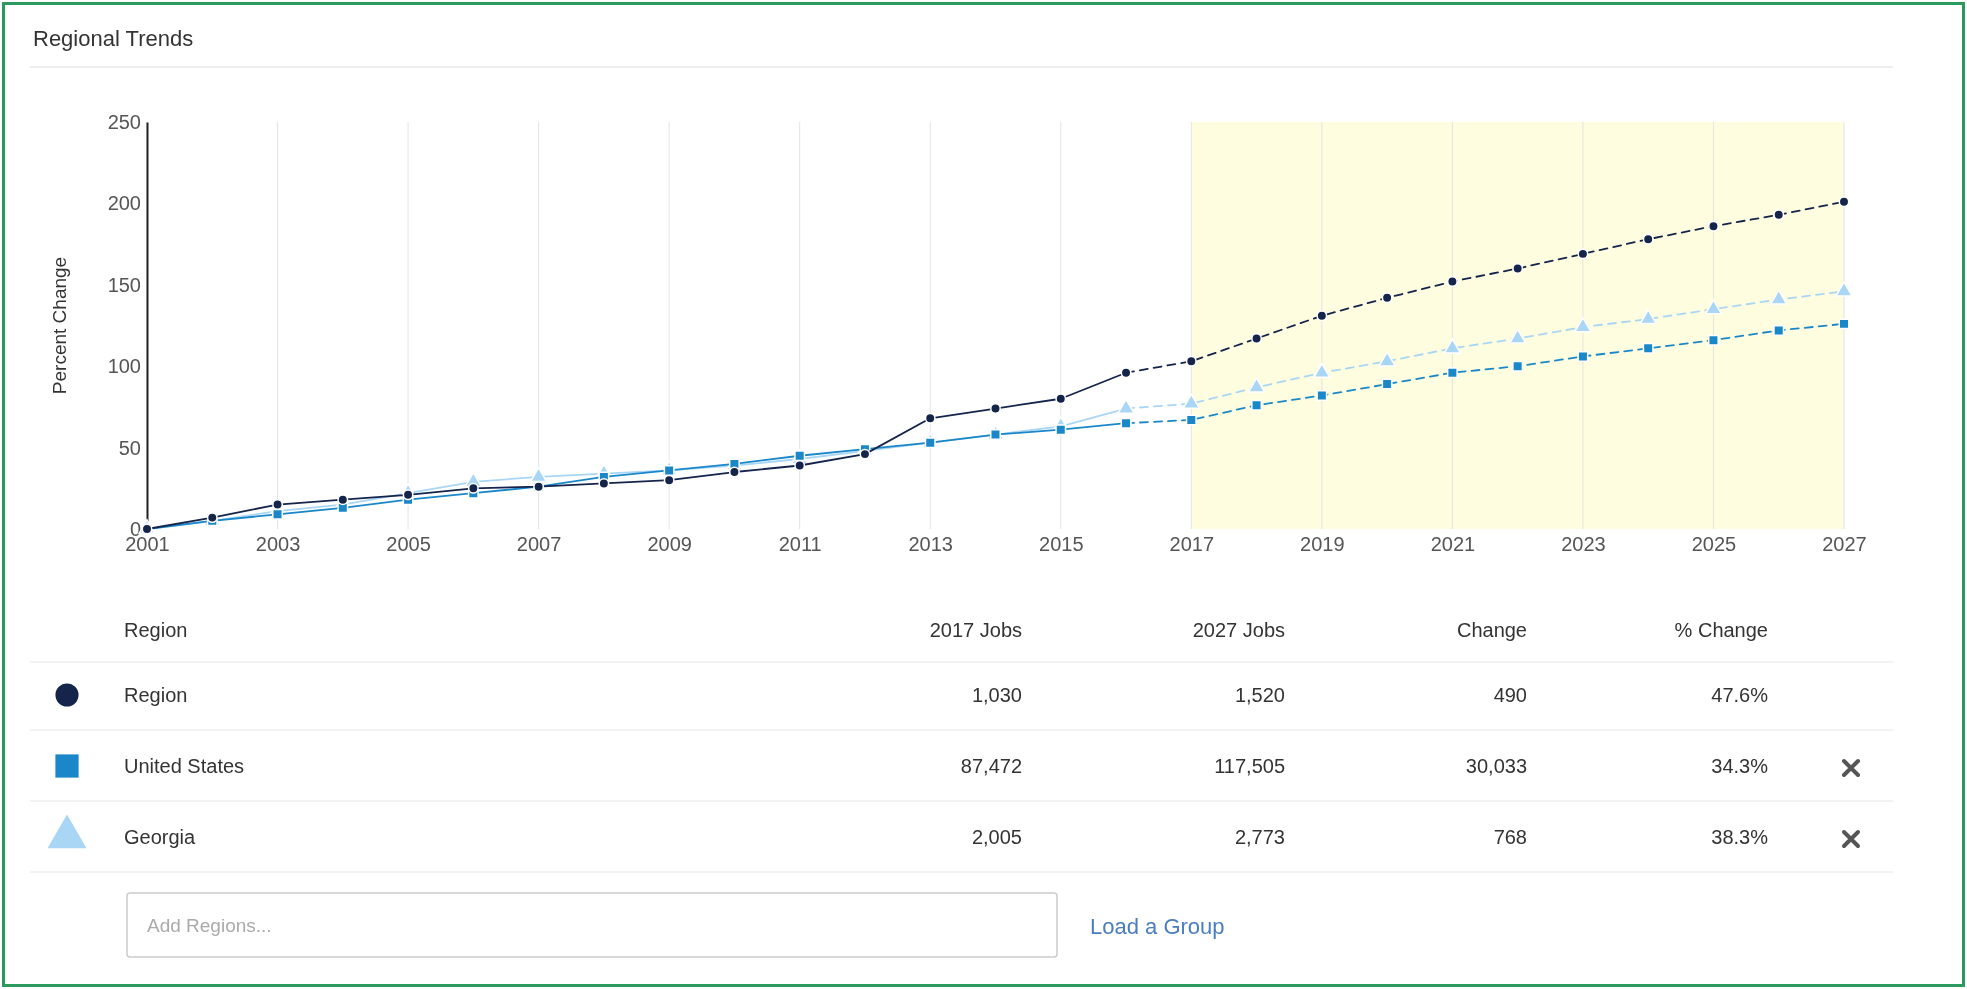  What do you see at coordinates (1192, 544) in the screenshot?
I see `x-tick-label: 2017` at bounding box center [1192, 544].